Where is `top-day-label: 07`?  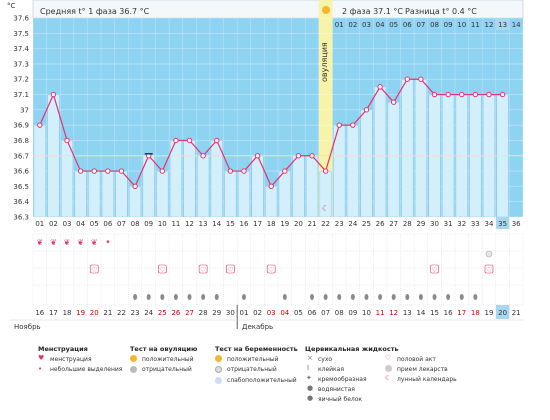 top-day-label: 07 is located at coordinates (420, 25).